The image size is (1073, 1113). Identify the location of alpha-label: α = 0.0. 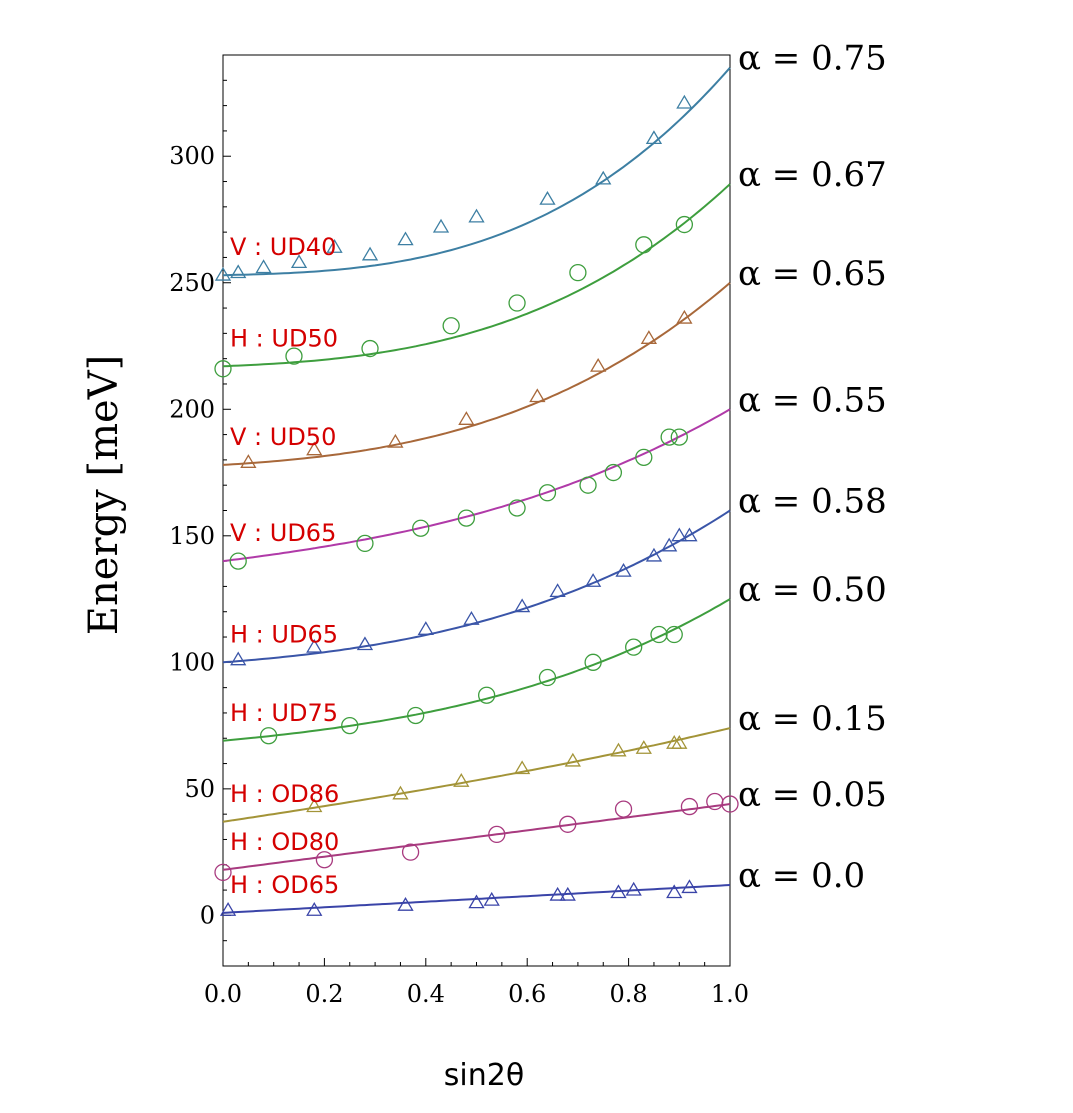
(801, 876).